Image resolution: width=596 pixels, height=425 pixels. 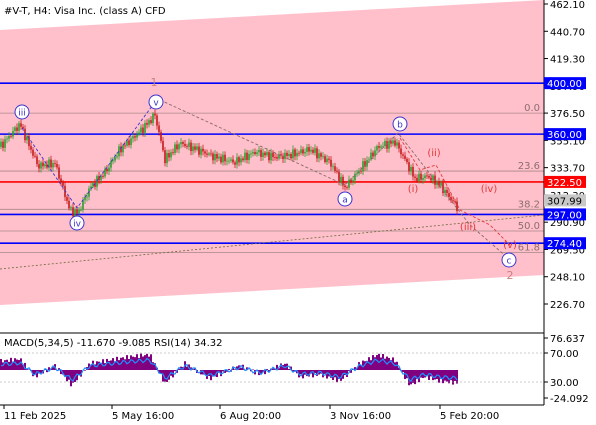 What do you see at coordinates (22, 114) in the screenshot?
I see `wave-iii-label: iii` at bounding box center [22, 114].